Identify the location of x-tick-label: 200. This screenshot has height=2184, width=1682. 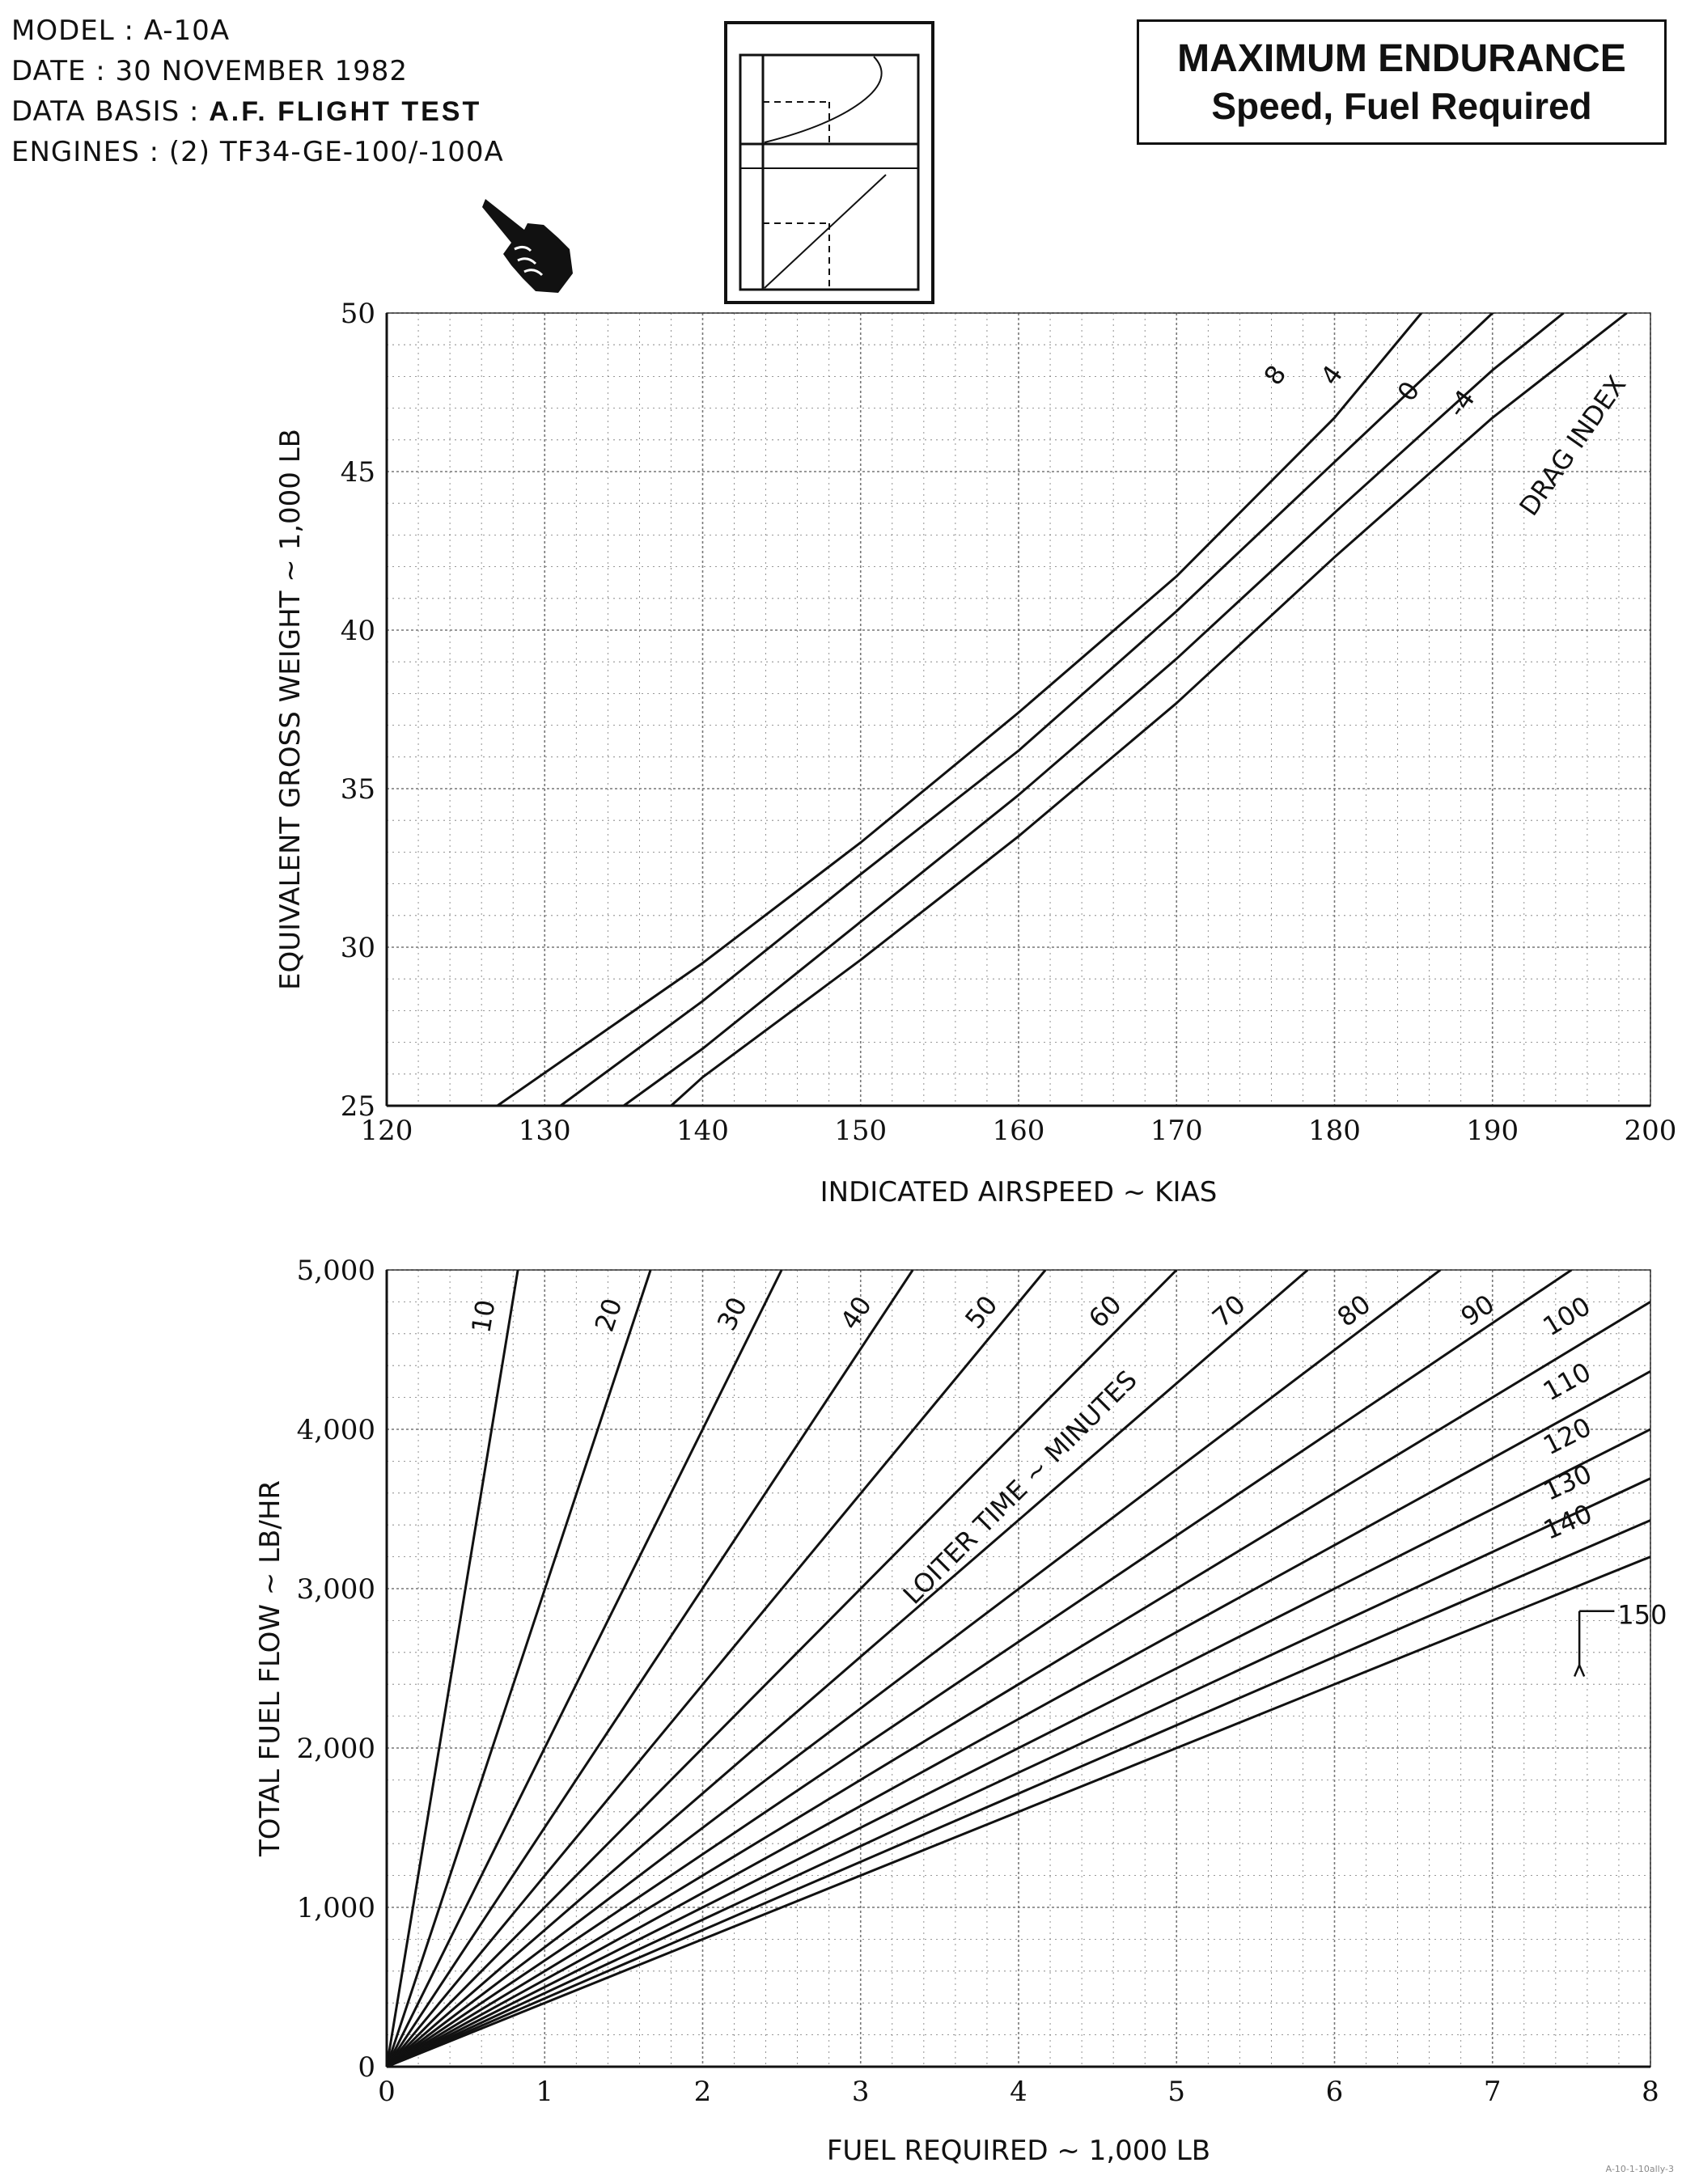
(1651, 1131).